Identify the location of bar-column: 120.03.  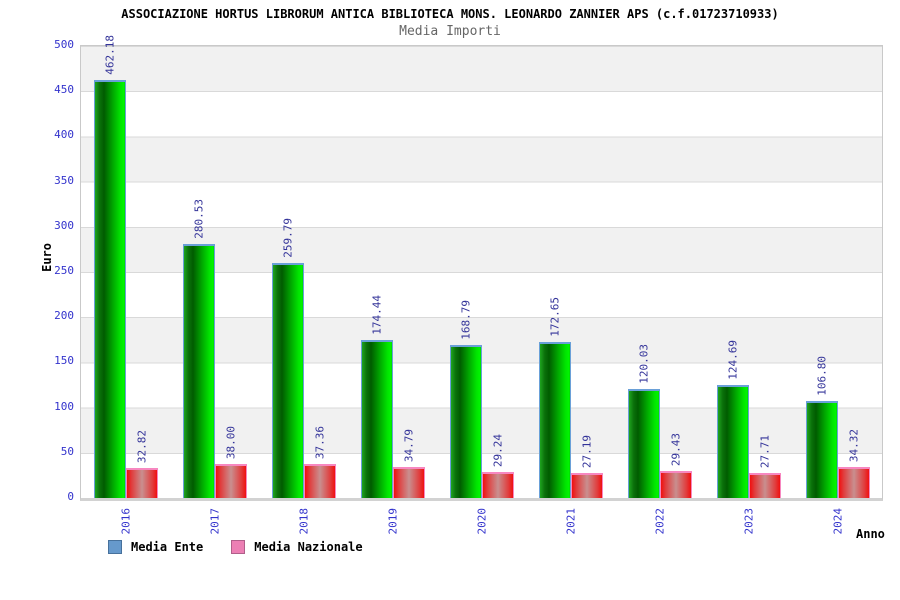
(643, 272).